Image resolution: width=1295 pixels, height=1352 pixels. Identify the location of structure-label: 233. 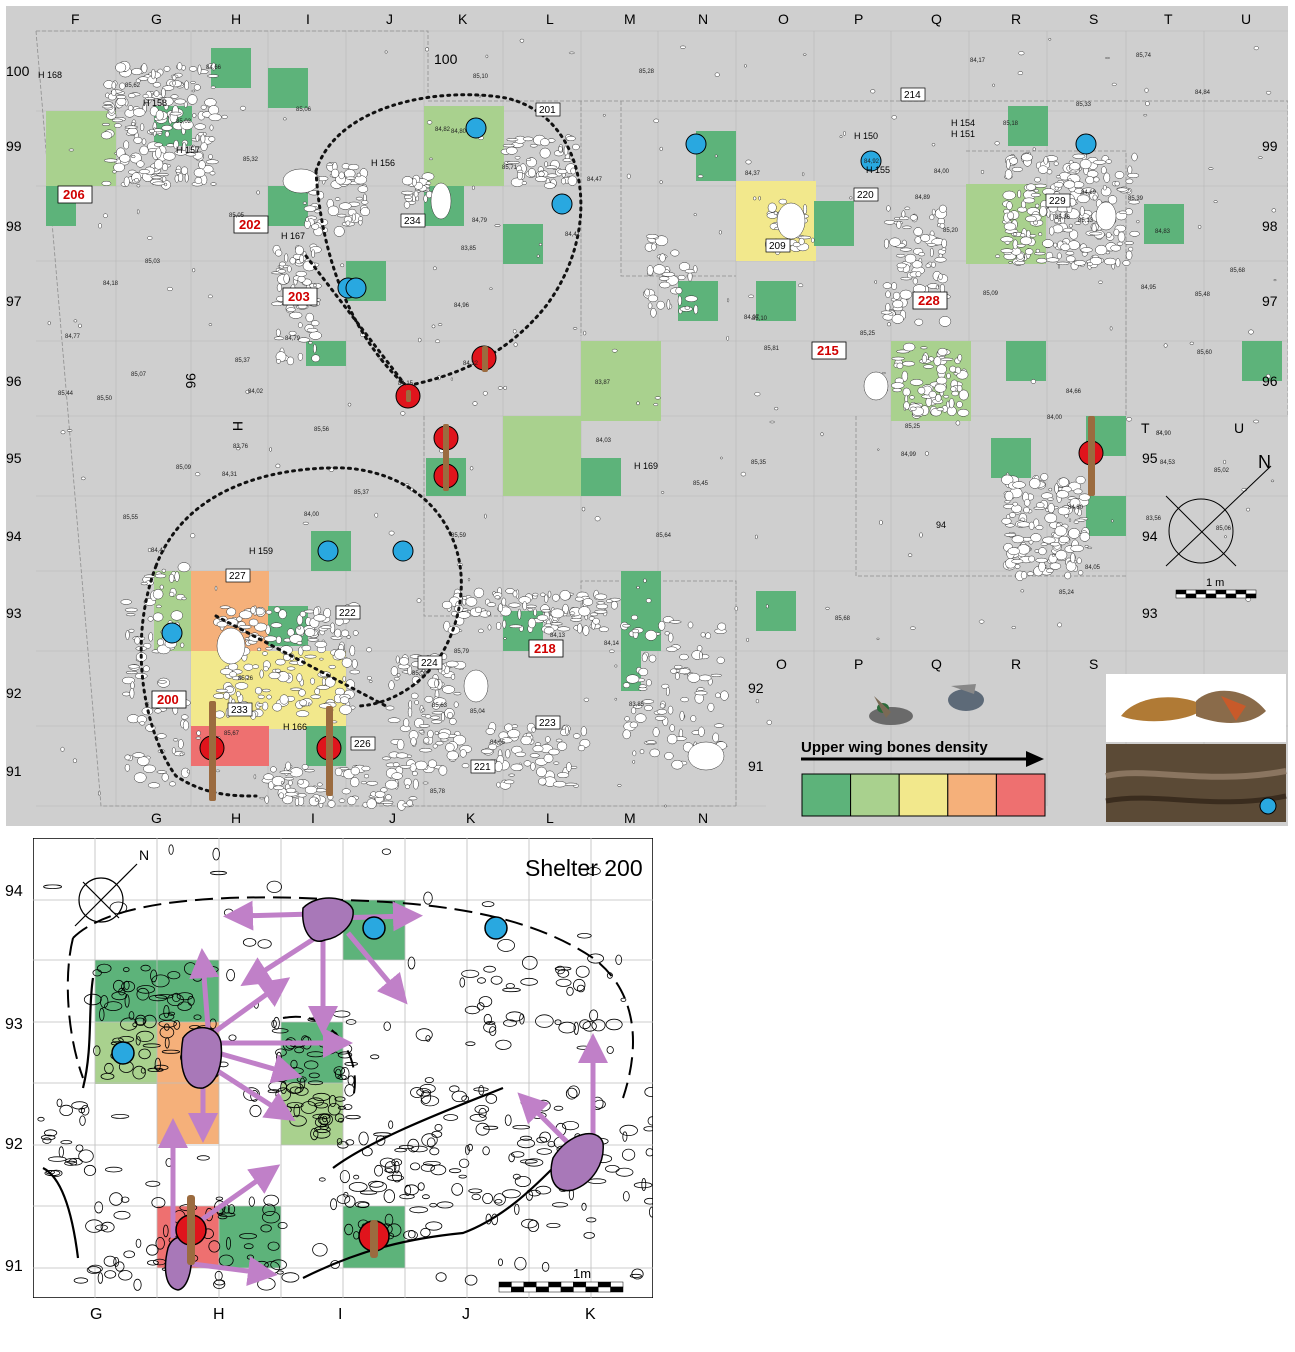
(239, 710).